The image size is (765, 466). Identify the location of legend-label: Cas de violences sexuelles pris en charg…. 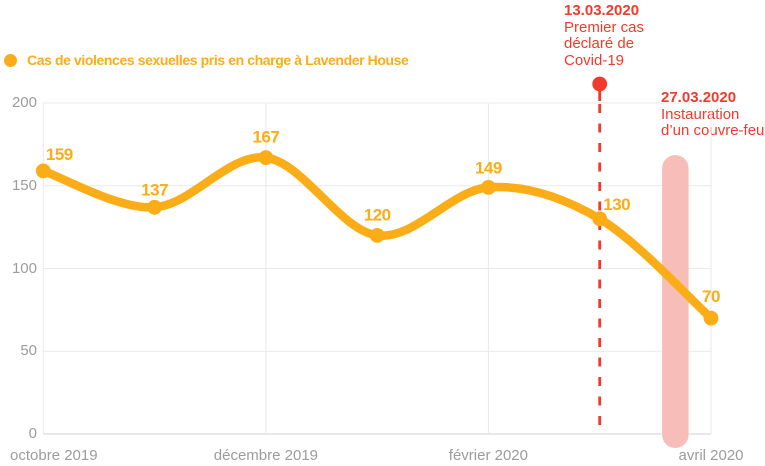
(218, 60).